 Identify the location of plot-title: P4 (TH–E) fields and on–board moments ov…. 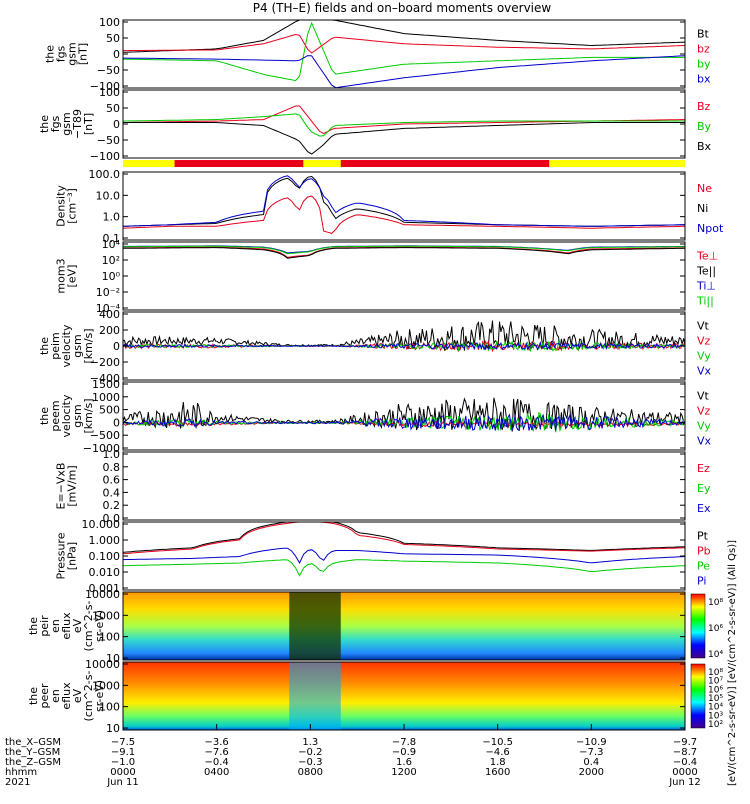
(402, 8).